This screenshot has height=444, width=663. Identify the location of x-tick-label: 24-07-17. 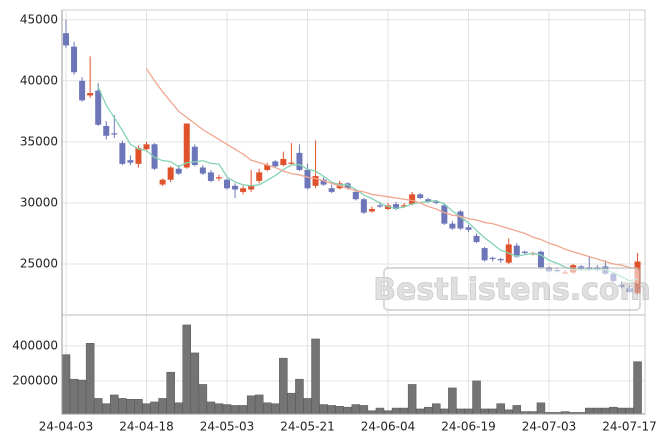
(629, 427).